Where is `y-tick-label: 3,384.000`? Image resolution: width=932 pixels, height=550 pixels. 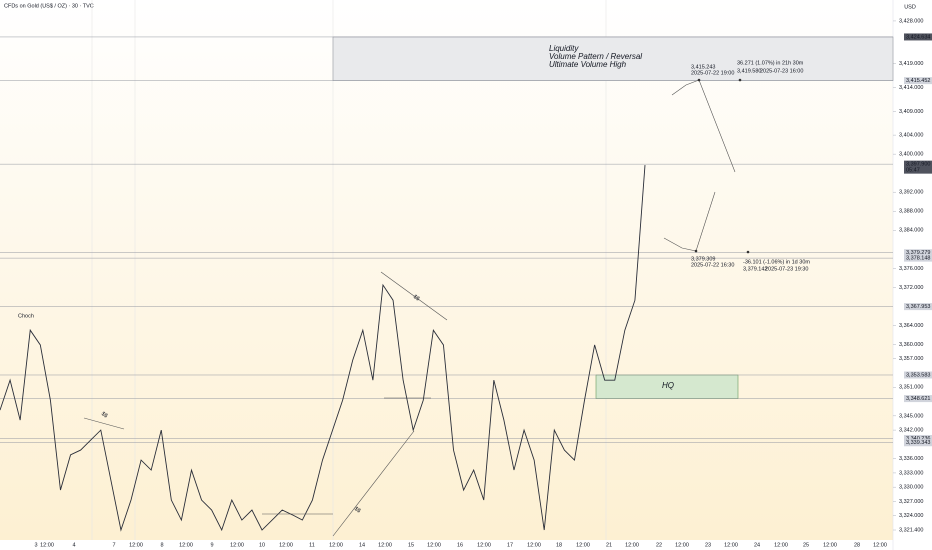 y-tick-label: 3,384.000 is located at coordinates (911, 231).